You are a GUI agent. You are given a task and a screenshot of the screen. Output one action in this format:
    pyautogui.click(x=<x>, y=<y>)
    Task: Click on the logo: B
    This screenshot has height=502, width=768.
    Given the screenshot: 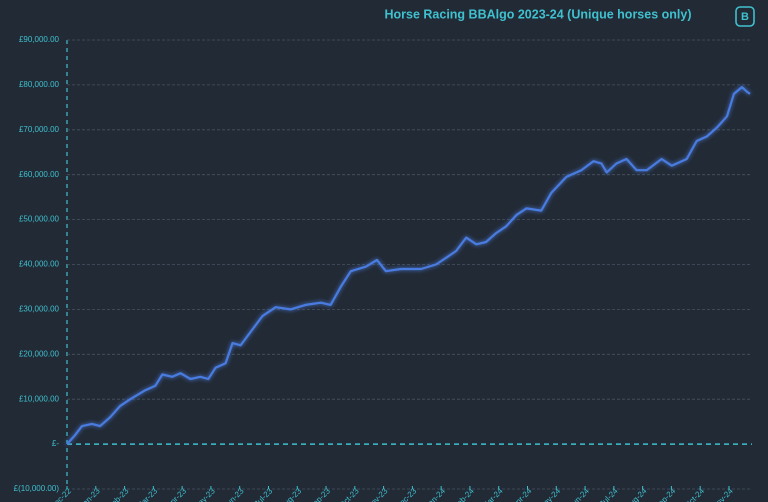 What is the action you would take?
    pyautogui.click(x=745, y=16)
    